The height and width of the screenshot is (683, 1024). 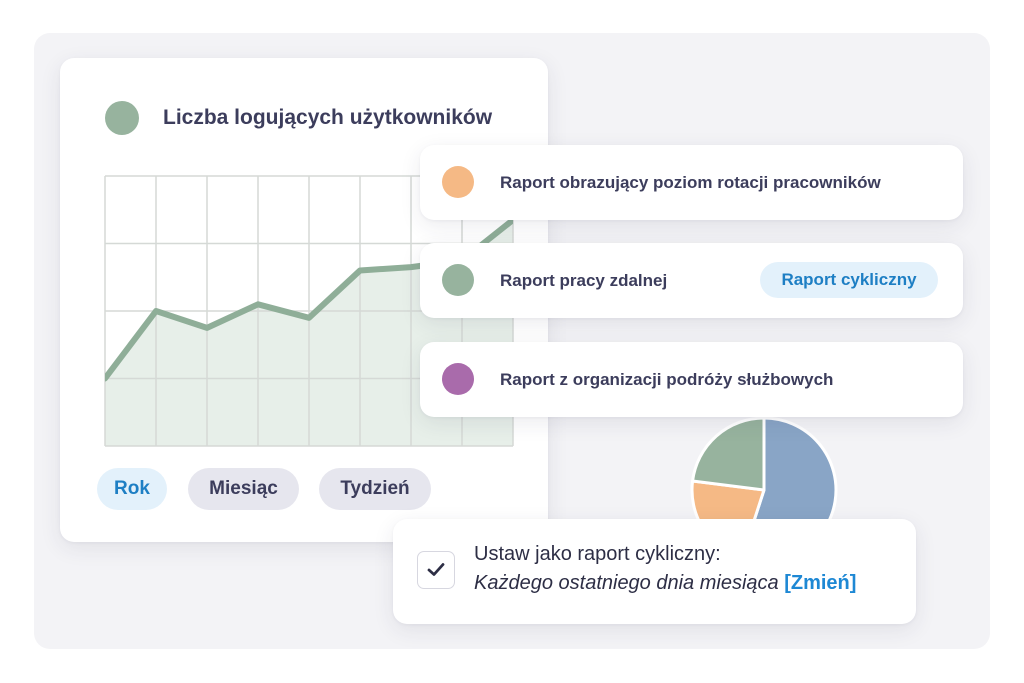 What do you see at coordinates (849, 280) in the screenshot?
I see `cyclic-report-badge: Raport cykliczny` at bounding box center [849, 280].